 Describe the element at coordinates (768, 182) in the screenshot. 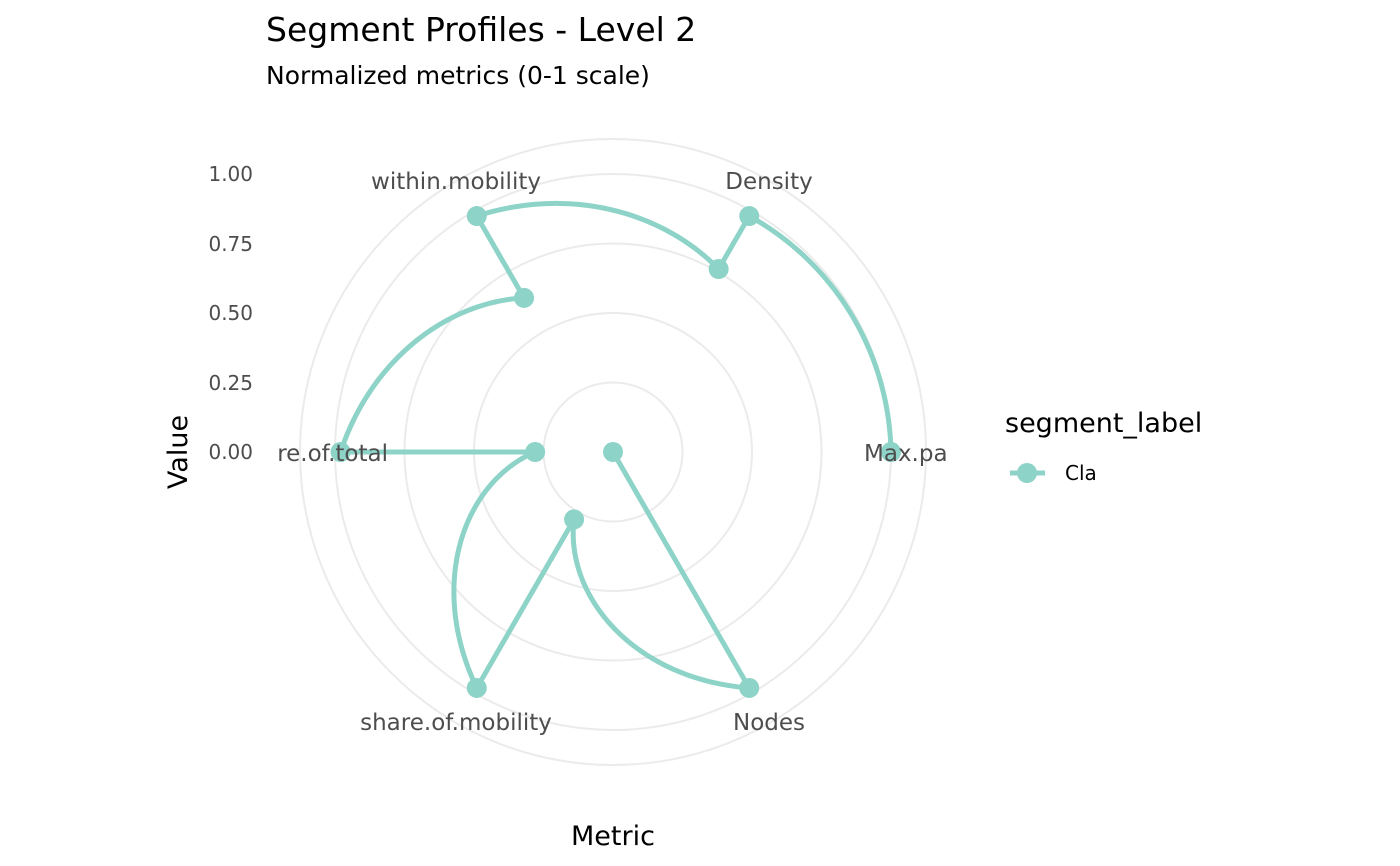

I see `metric-label: Density` at that location.